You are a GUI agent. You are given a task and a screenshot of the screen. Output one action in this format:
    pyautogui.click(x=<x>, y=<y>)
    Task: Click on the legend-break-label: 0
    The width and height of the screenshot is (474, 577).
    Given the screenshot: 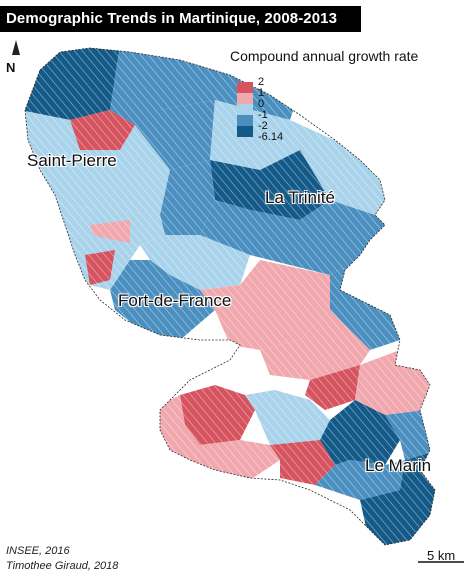 What is the action you would take?
    pyautogui.click(x=261, y=104)
    